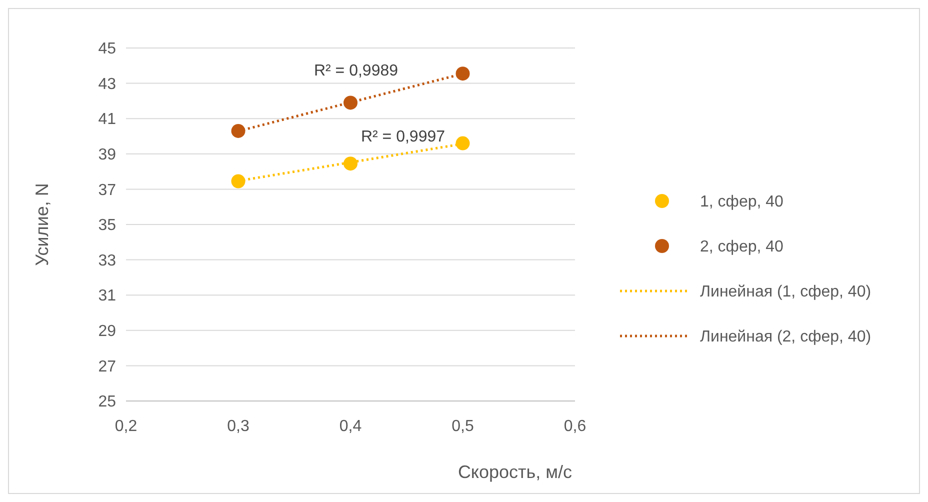 This screenshot has width=928, height=502. What do you see at coordinates (463, 426) in the screenshot?
I see `x-tick-label: 0,5` at bounding box center [463, 426].